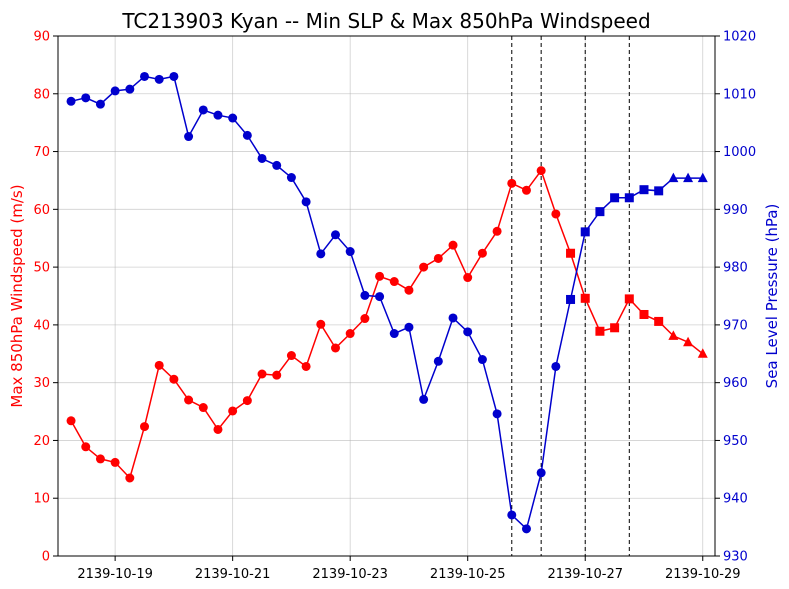  Describe the element at coordinates (41, 383) in the screenshot. I see `y-left-tick-label: 30` at that location.